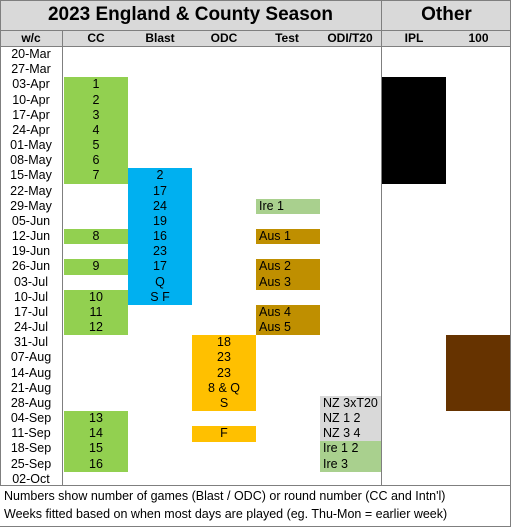  I want to click on odi-cell: NZ 3 4, so click(350, 434).